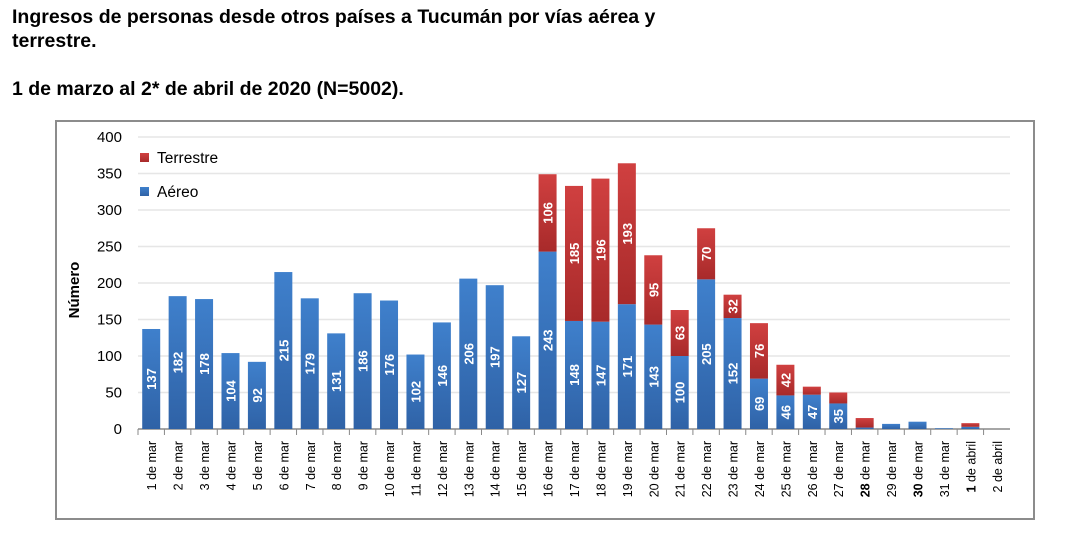 The height and width of the screenshot is (553, 1069). Describe the element at coordinates (628, 469) in the screenshot. I see `x-tick-label: 19 de mar` at that location.